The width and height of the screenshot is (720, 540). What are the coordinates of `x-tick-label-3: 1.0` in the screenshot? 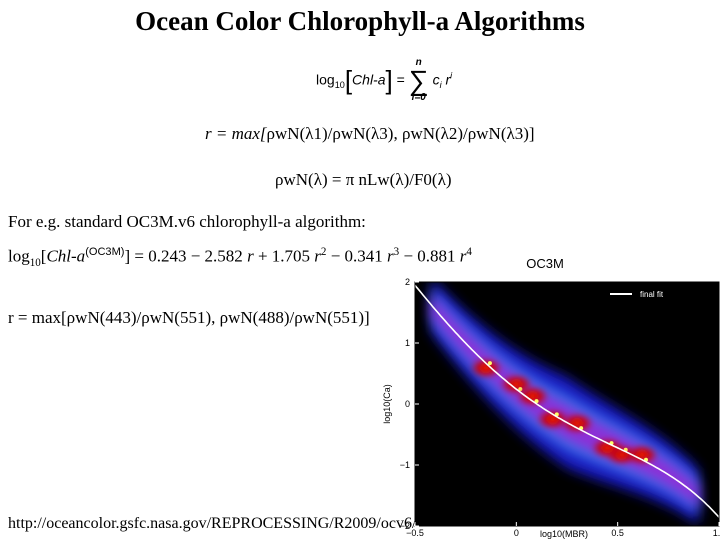 It's located at (716, 533).